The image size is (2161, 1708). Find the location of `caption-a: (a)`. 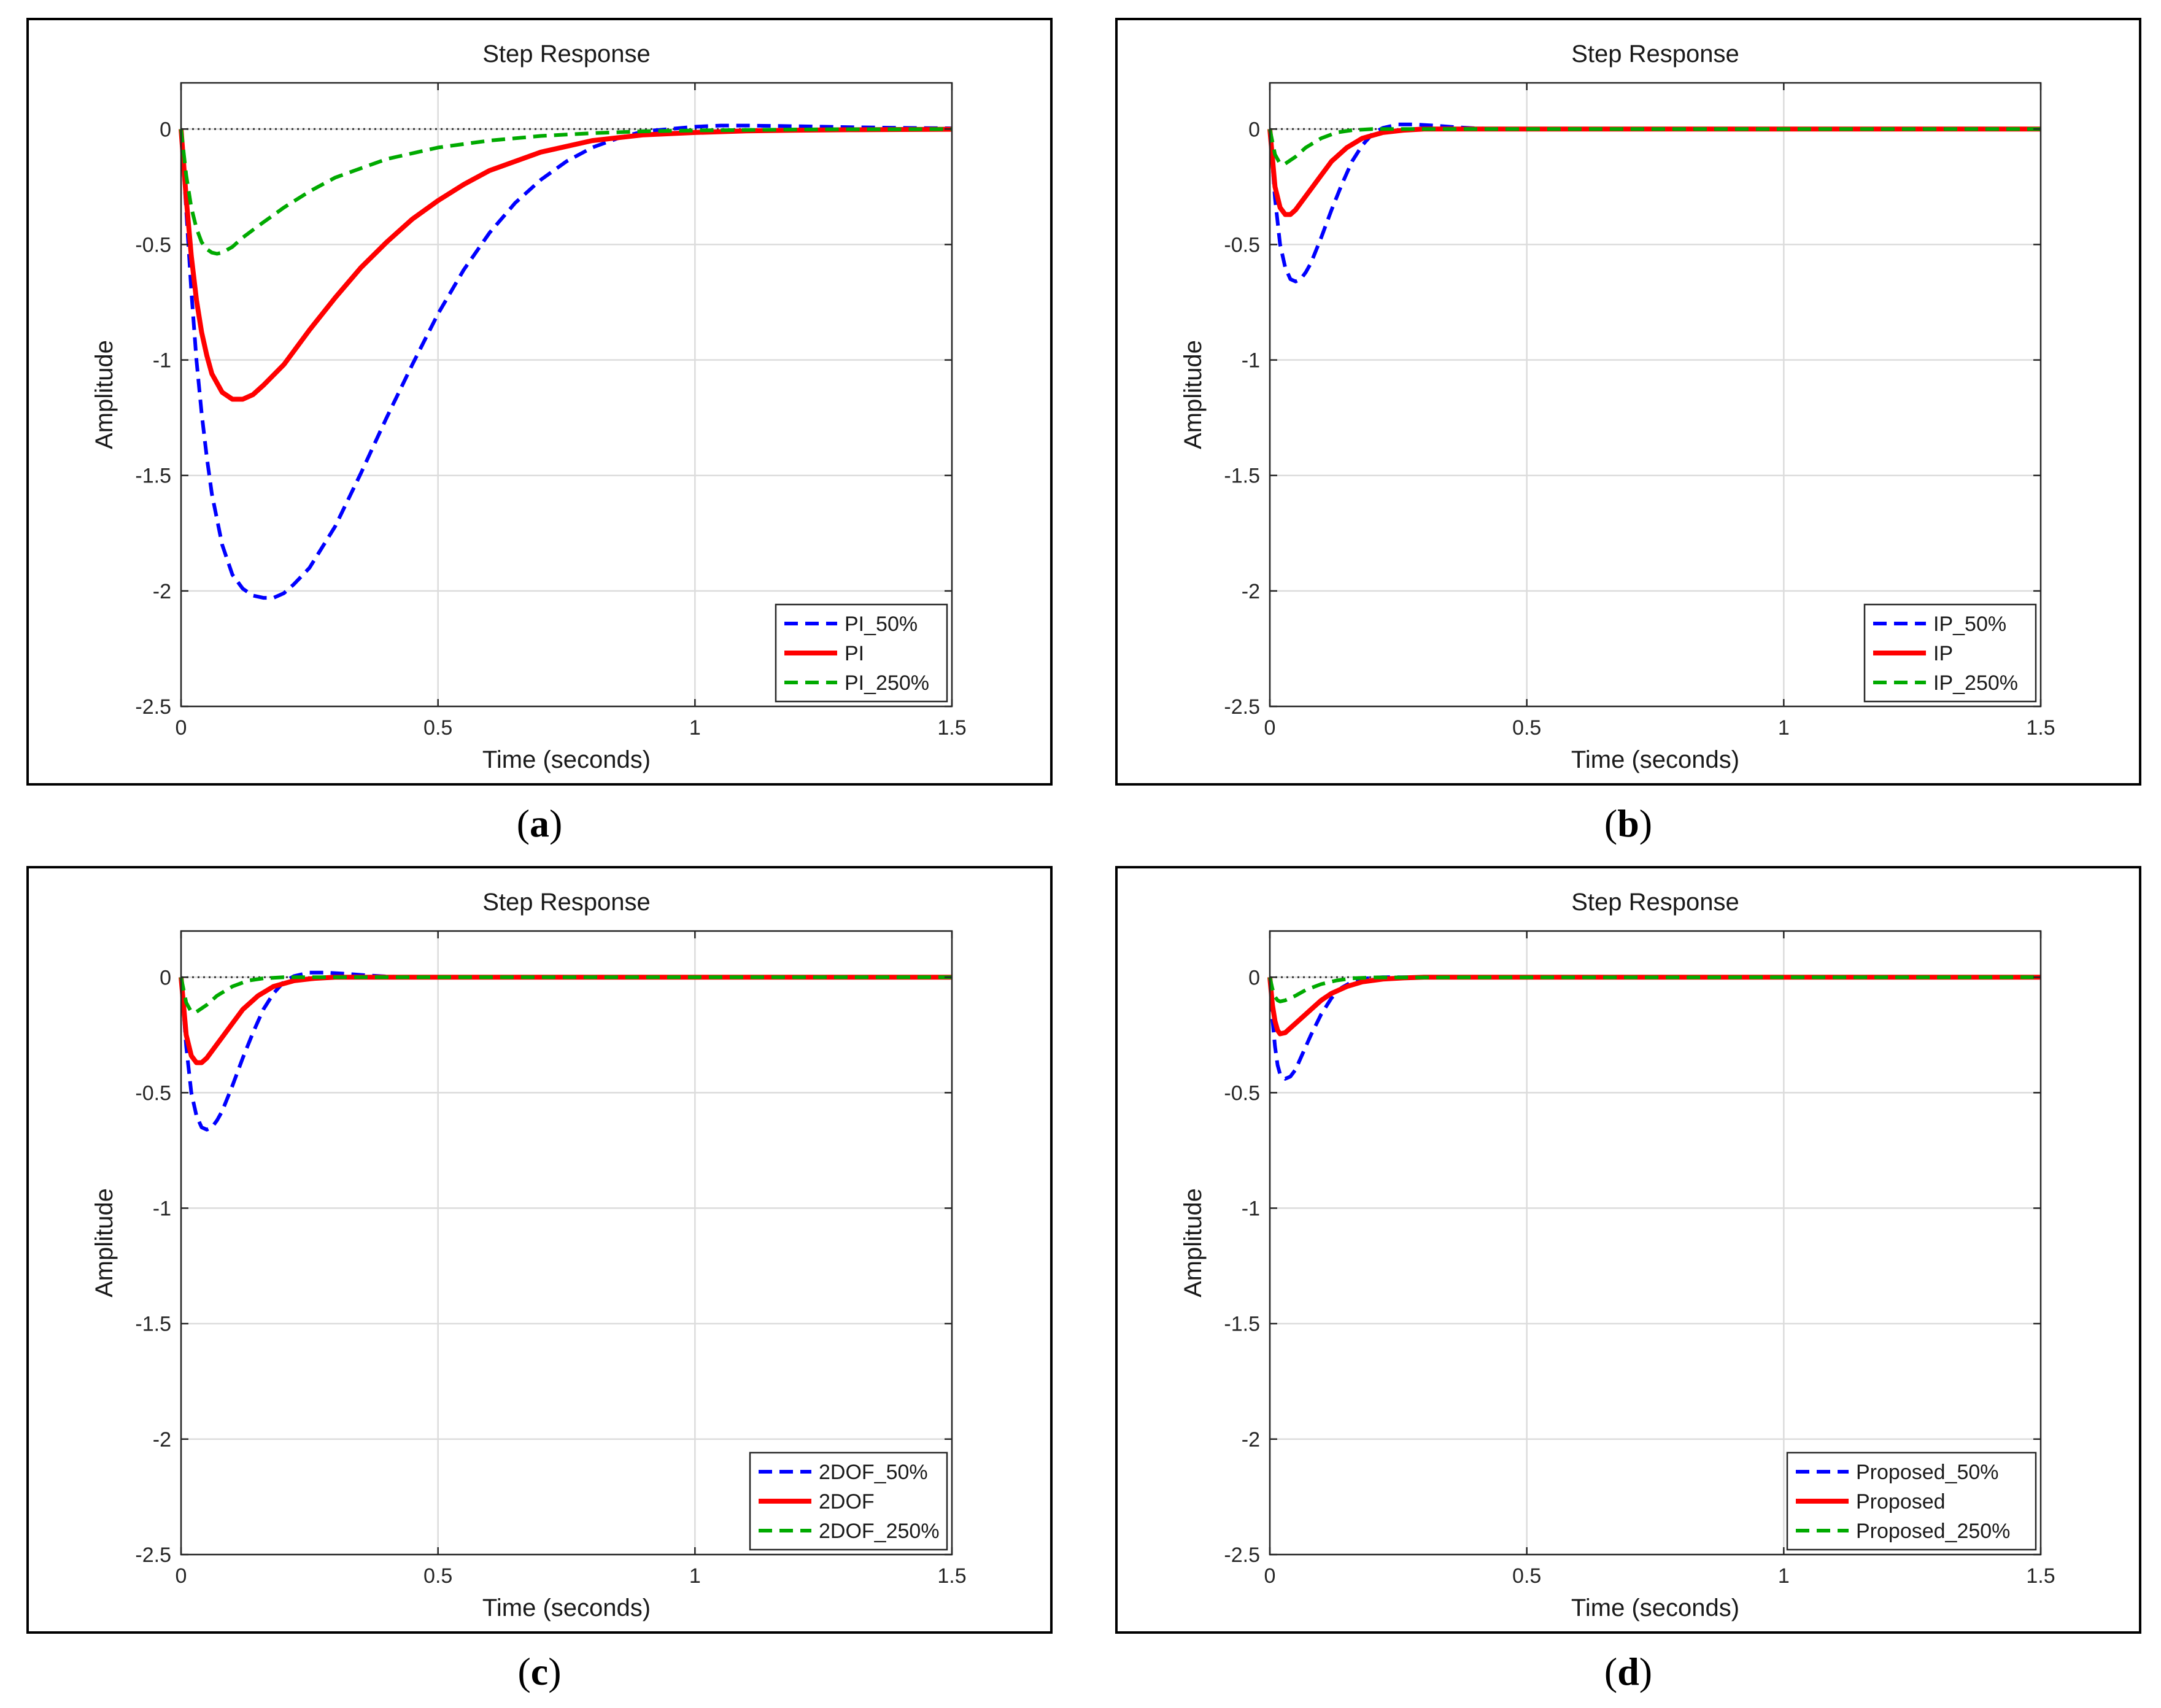

caption-a: (a) is located at coordinates (539, 823).